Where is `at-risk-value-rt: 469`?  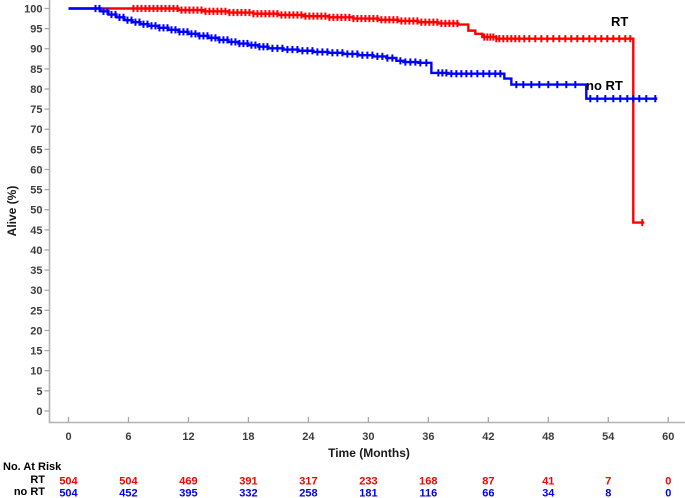
at-risk-value-rt: 469 is located at coordinates (188, 482).